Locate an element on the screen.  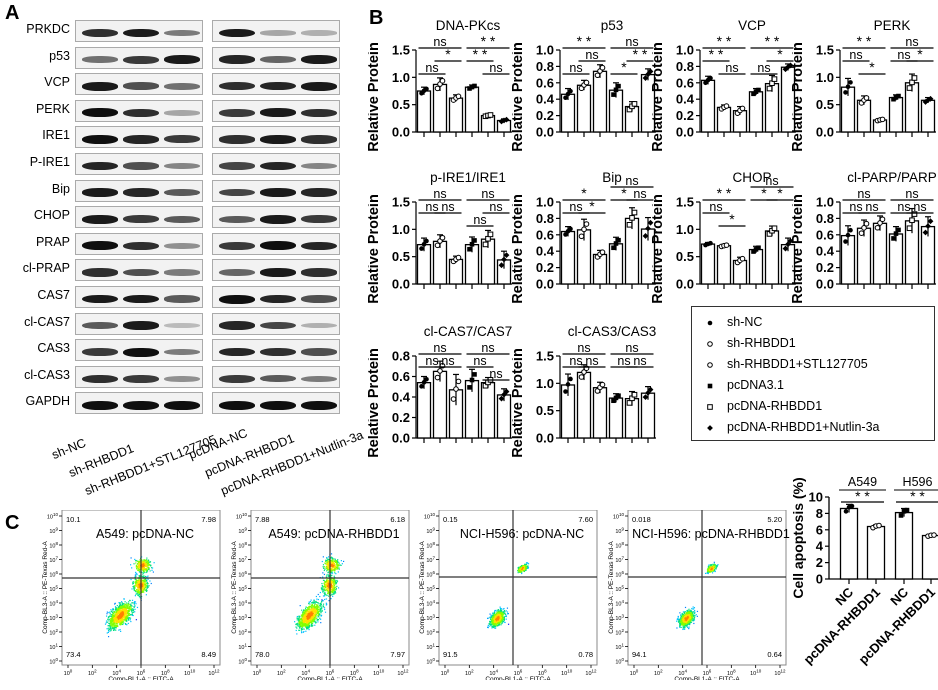
blot-strip-cl-prap is located at coordinates (276, 270).